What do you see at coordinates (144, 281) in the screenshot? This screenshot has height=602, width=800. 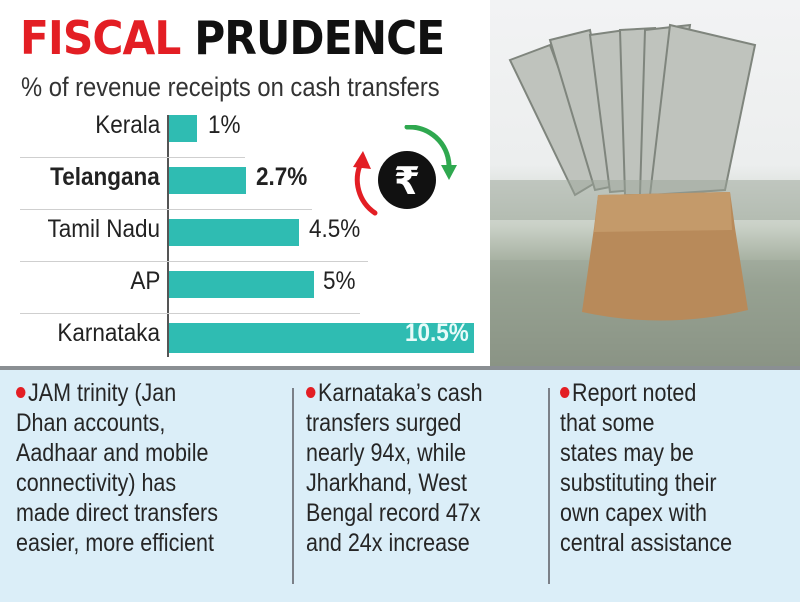 I see `bar-label: AP` at bounding box center [144, 281].